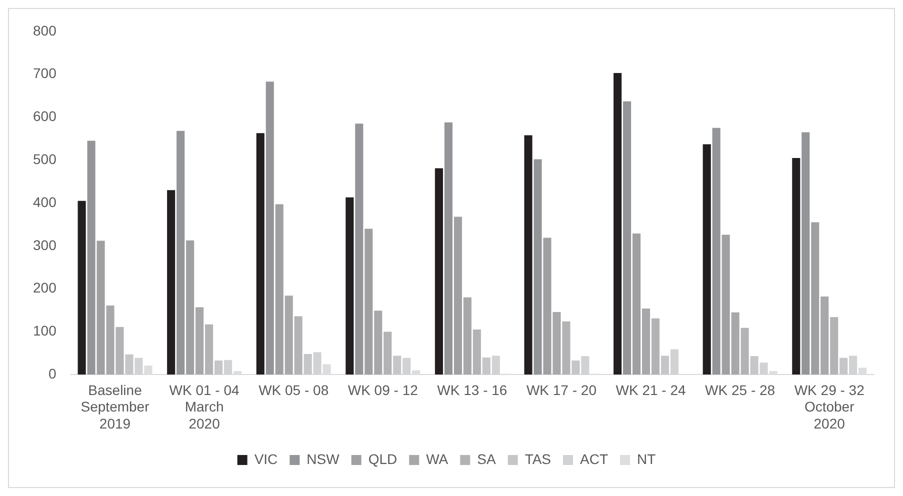 The image size is (903, 496). Describe the element at coordinates (45, 73) in the screenshot. I see `y-tick-label: 700` at that location.